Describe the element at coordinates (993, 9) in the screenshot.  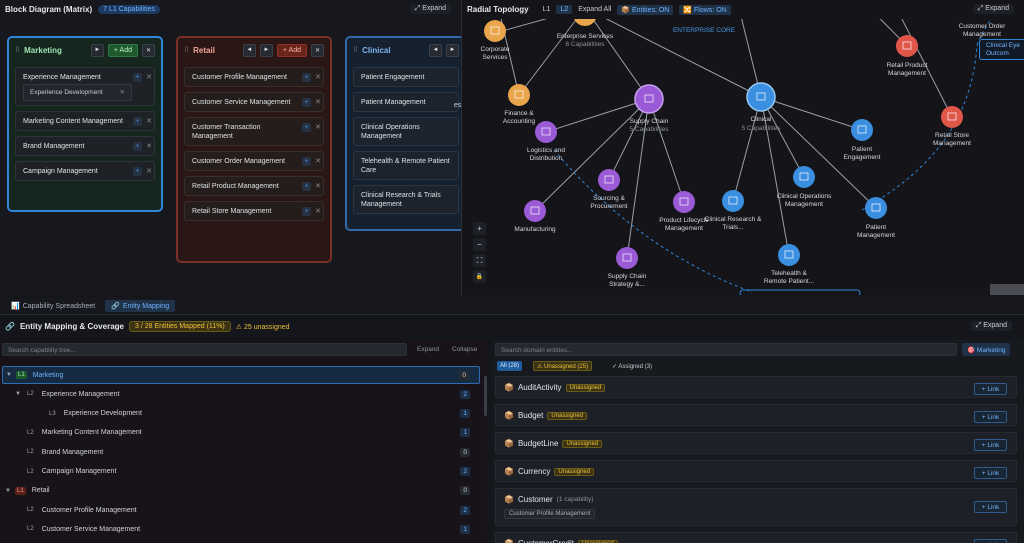
I see `radial-expand-button: ⤢ Expand` at that location.